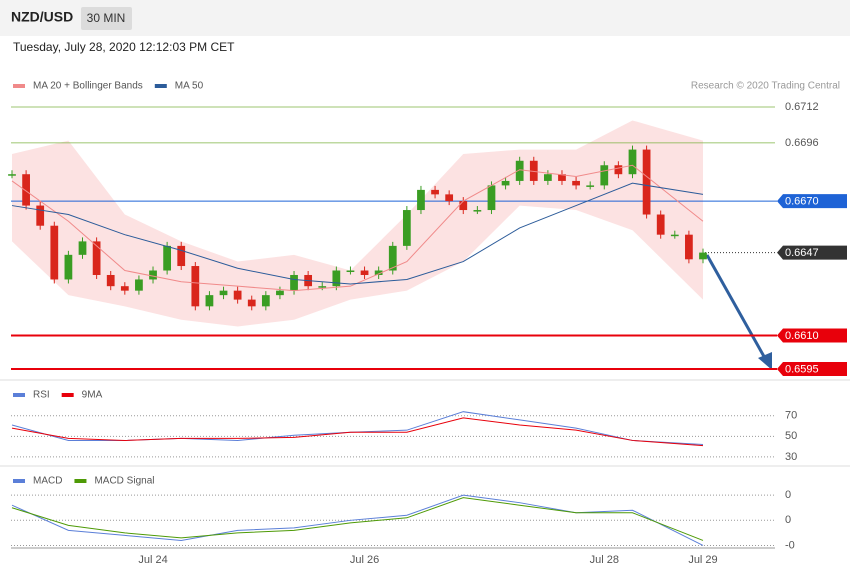 The width and height of the screenshot is (850, 576). What do you see at coordinates (92, 395) in the screenshot?
I see `legend-label: 9MA` at bounding box center [92, 395].